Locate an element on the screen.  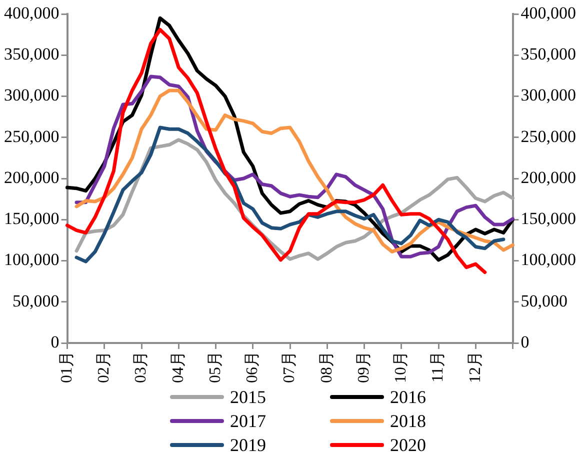
y-tick-label: 150,000 is located at coordinates (32, 218).